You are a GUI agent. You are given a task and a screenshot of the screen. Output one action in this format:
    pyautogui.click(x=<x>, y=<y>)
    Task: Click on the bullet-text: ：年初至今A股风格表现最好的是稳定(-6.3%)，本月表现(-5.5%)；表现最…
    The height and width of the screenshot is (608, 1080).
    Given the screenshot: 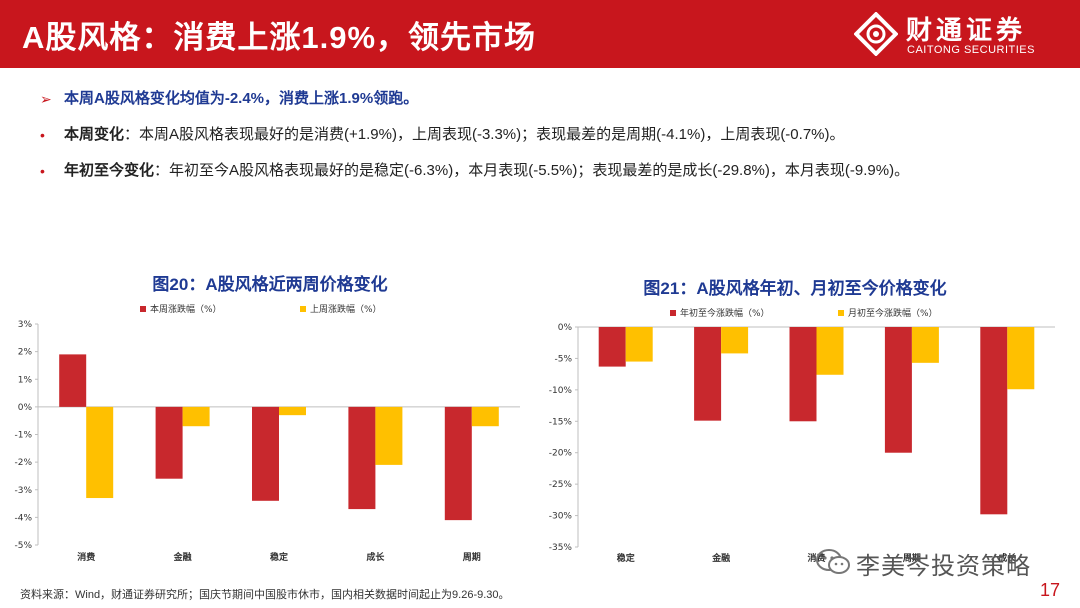 What is the action you would take?
    pyautogui.click(x=532, y=170)
    